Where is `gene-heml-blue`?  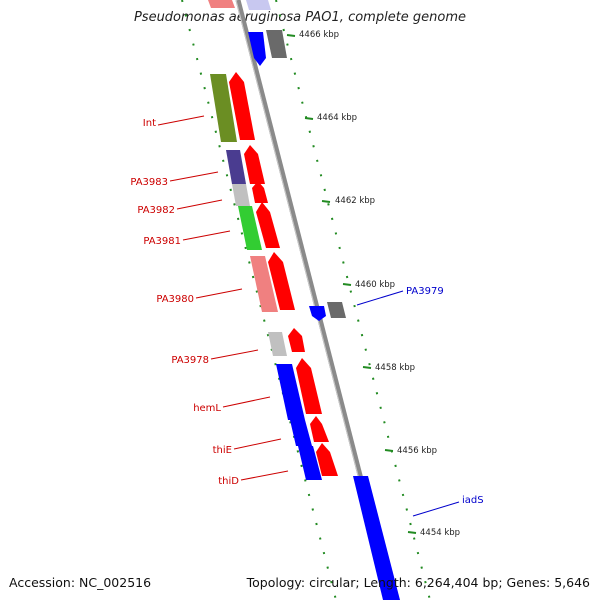 gene-heml-blue is located at coordinates (290, 392).